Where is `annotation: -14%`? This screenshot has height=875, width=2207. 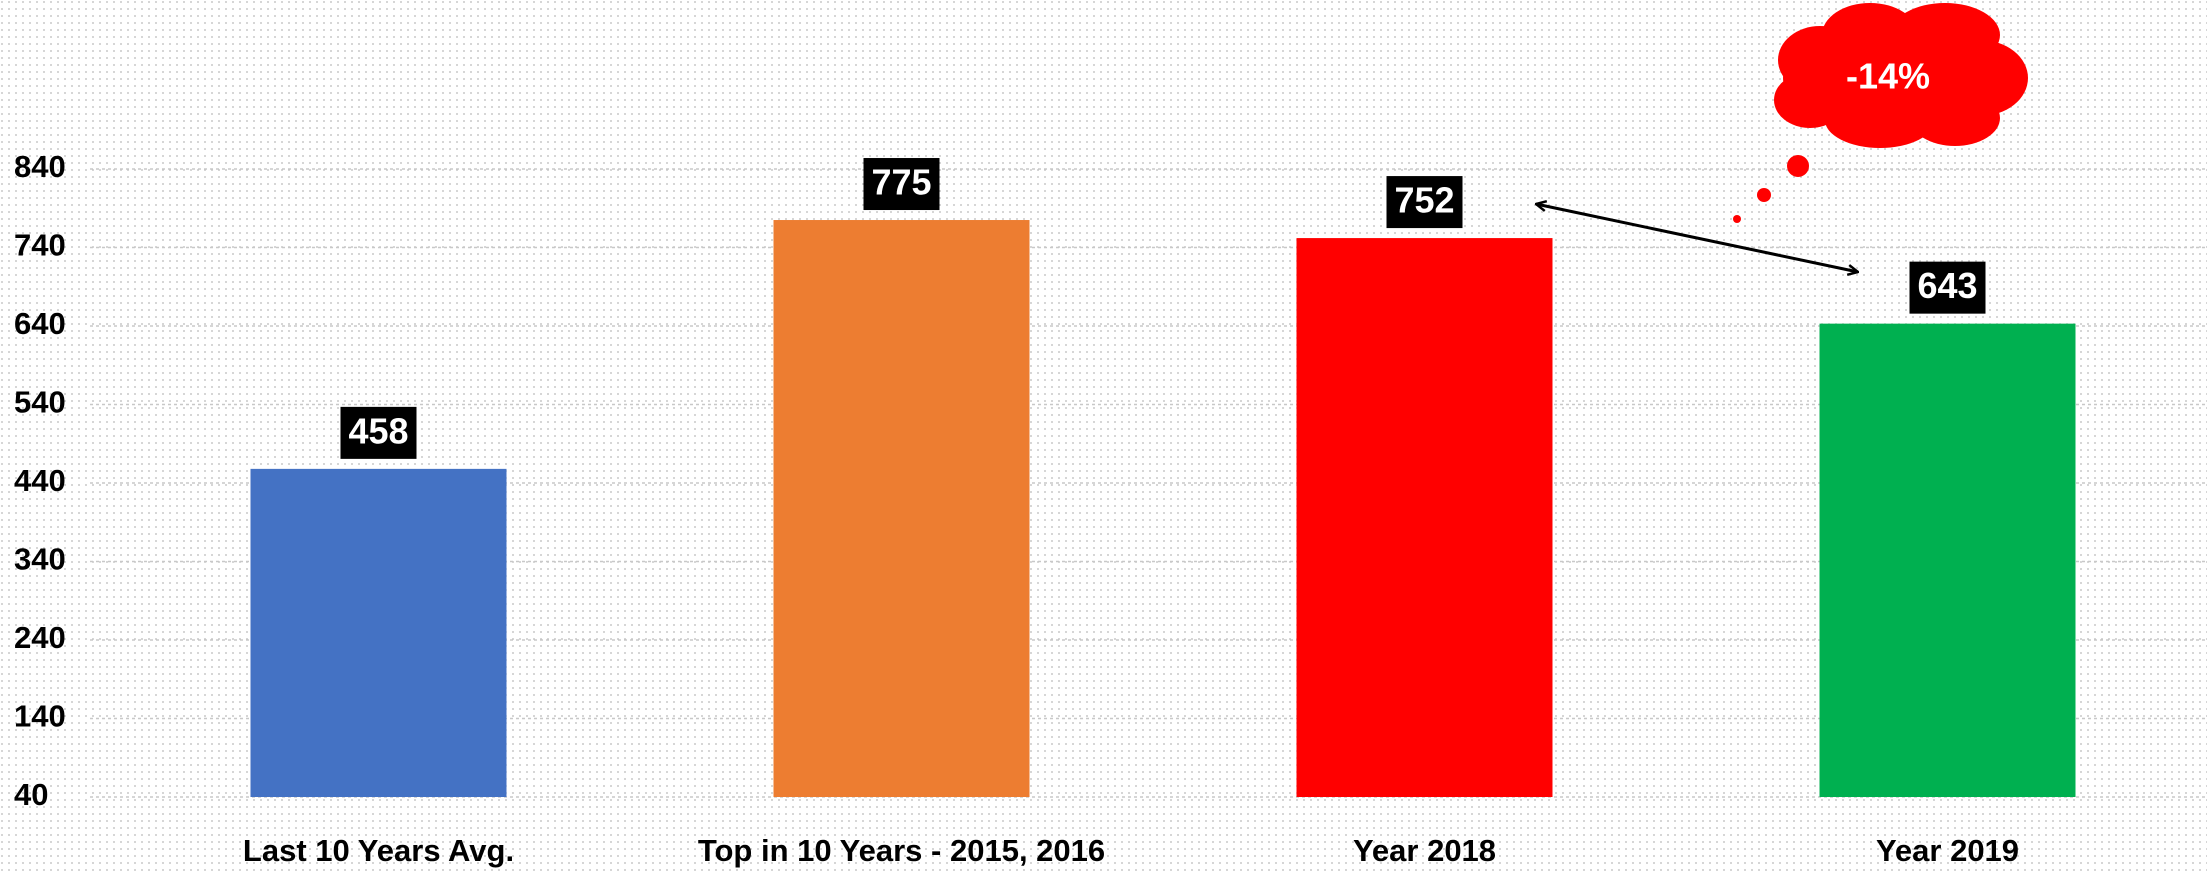 annotation: -14% is located at coordinates (1782, 137).